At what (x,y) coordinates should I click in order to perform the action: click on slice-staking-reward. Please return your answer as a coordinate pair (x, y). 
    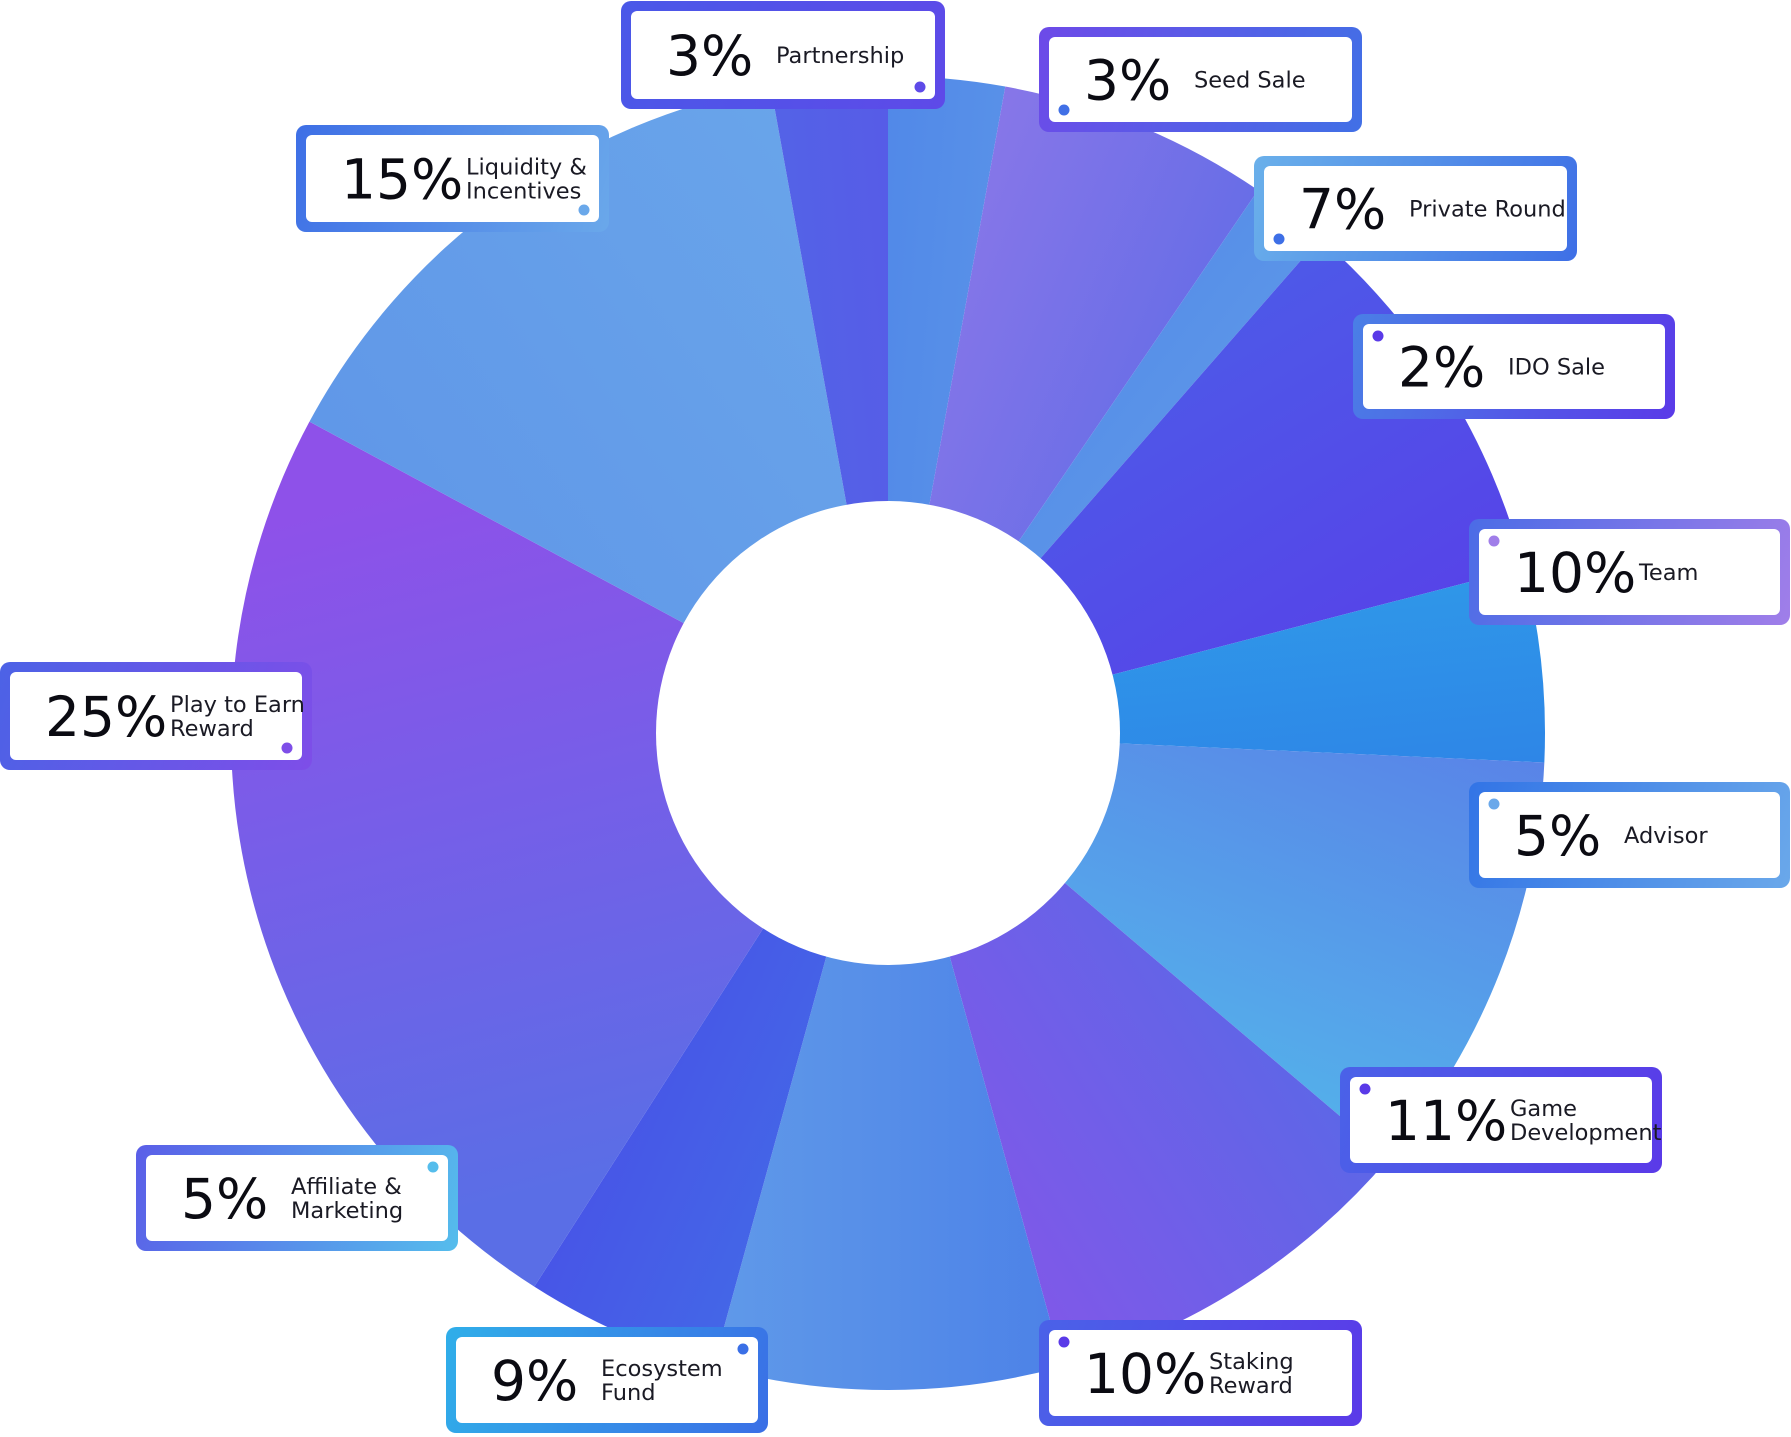
    Looking at the image, I should click on (1169, 1123).